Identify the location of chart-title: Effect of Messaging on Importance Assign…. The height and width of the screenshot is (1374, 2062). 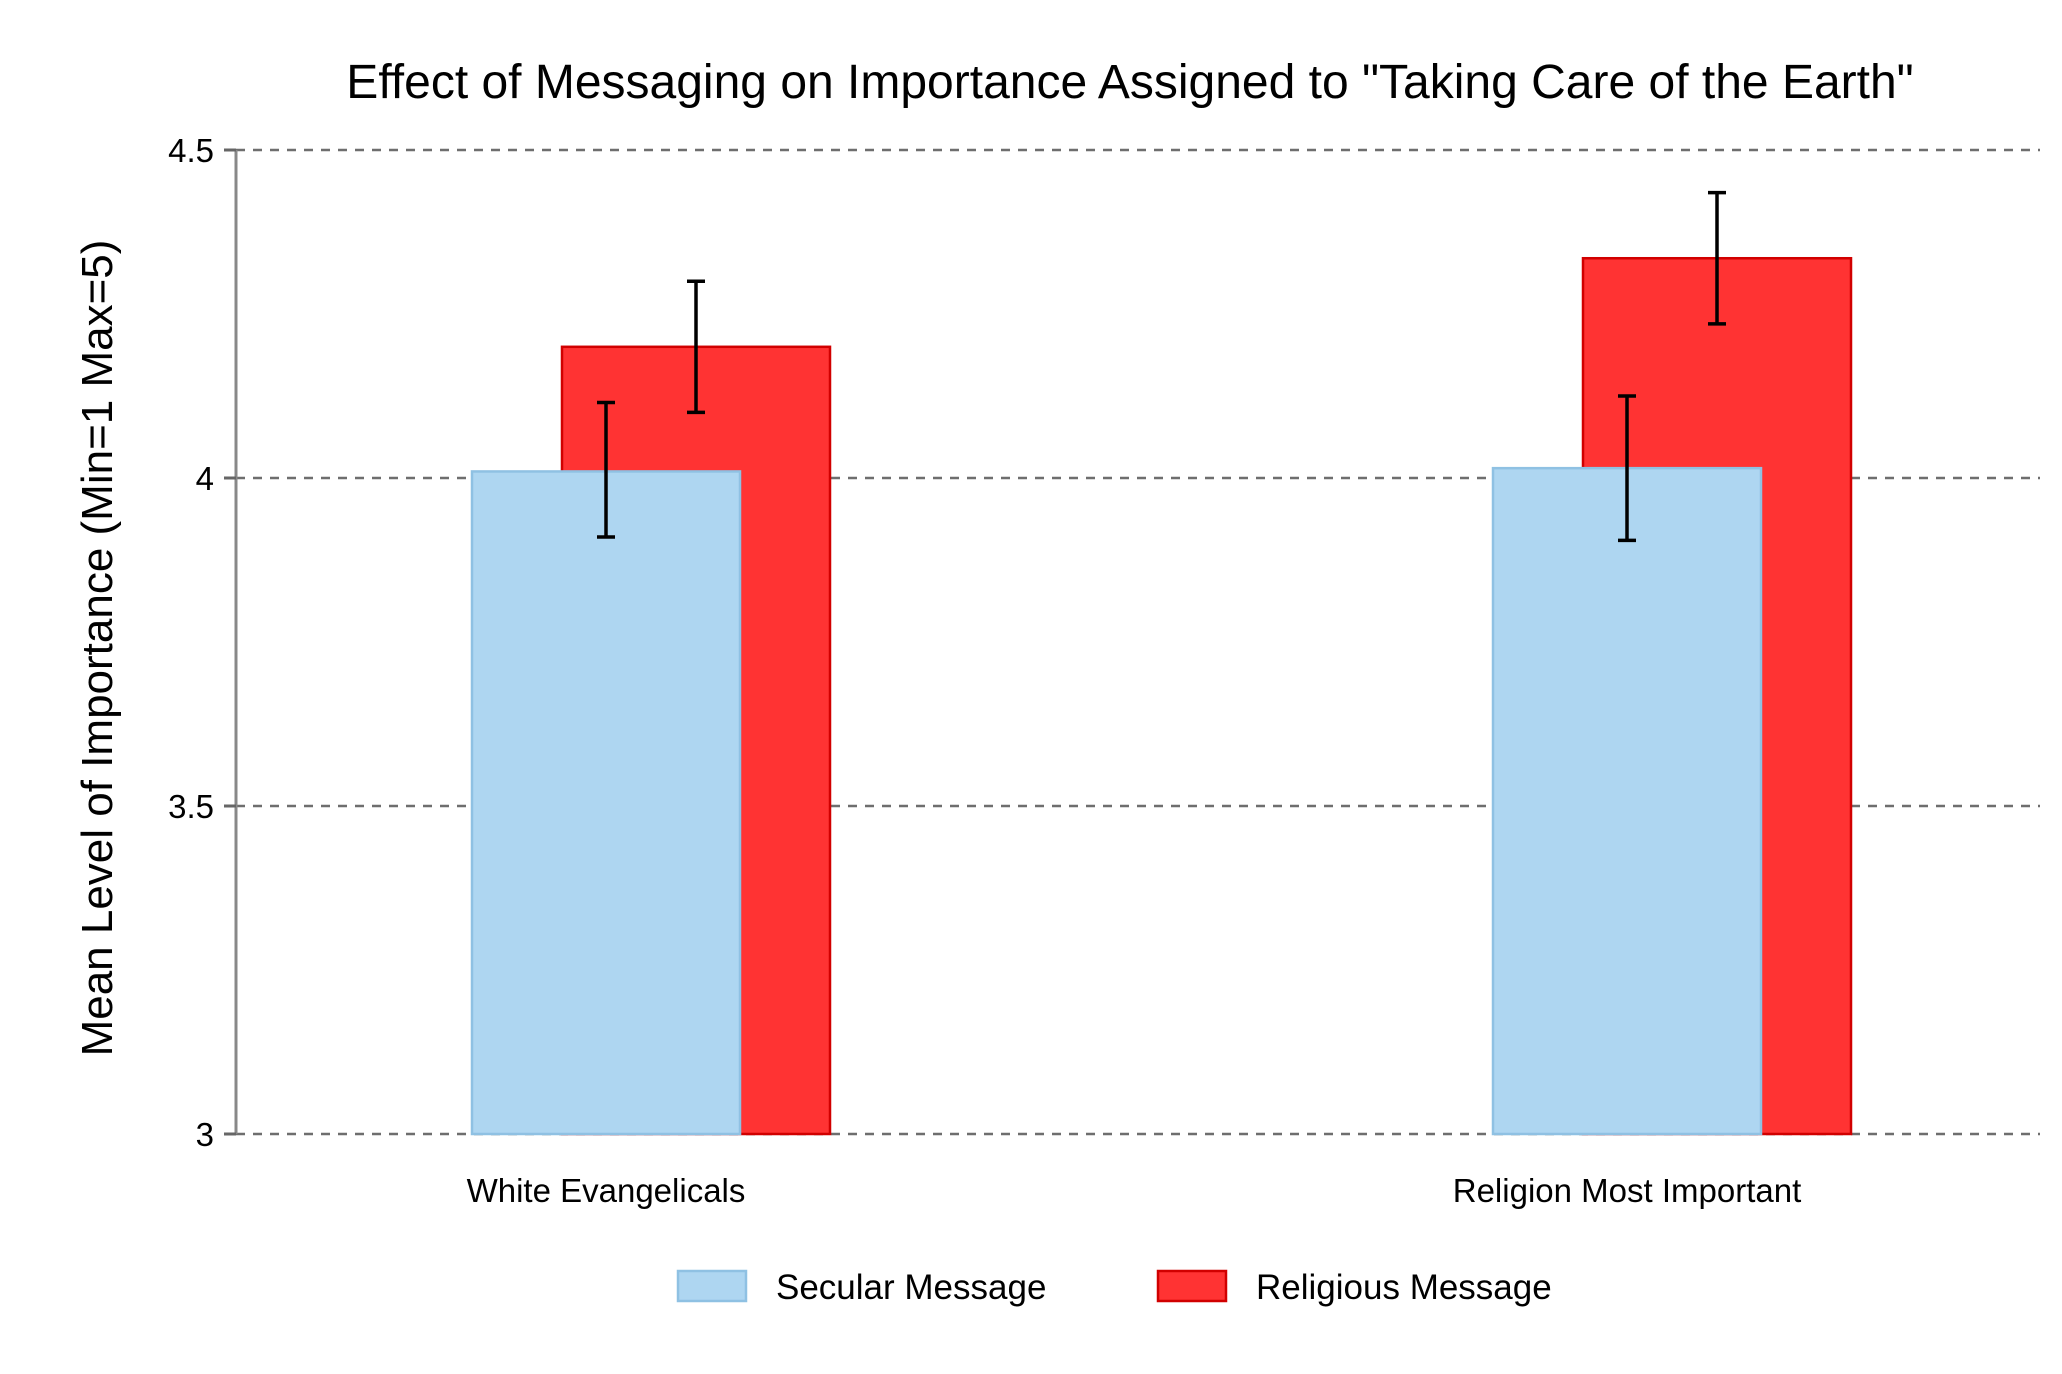
(1129, 82).